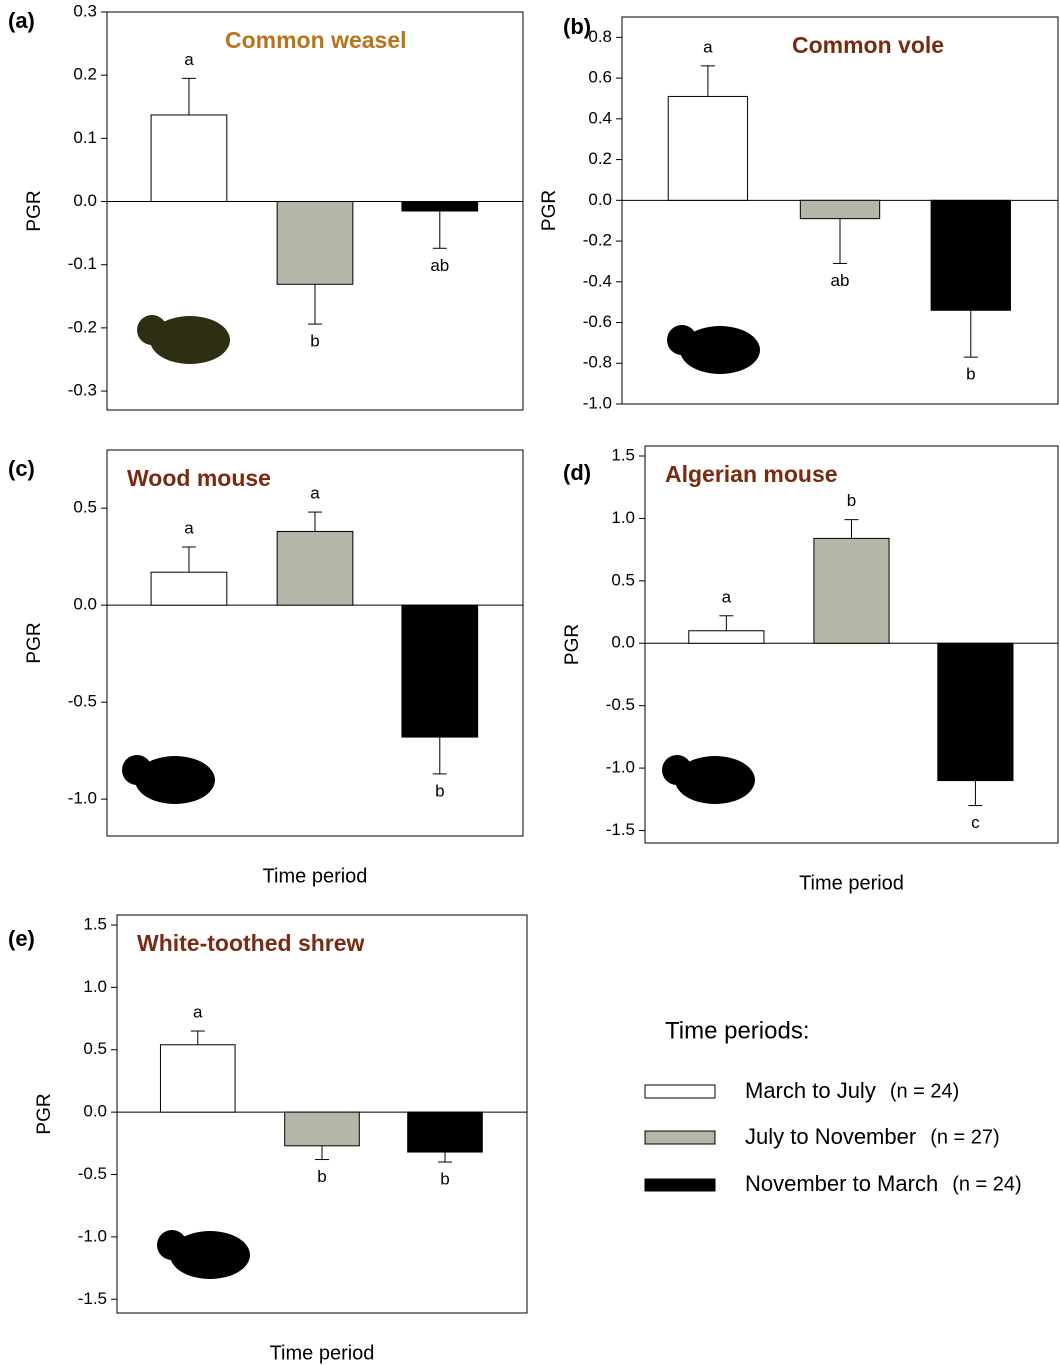  Describe the element at coordinates (600, 77) in the screenshot. I see `y-tick-label: 0.6` at that location.